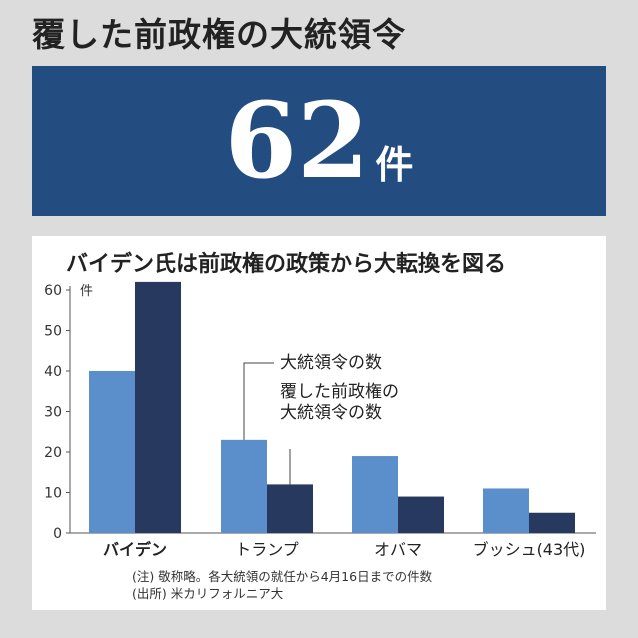 The width and height of the screenshot is (638, 638). I want to click on annotation-leader-total, so click(258, 401).